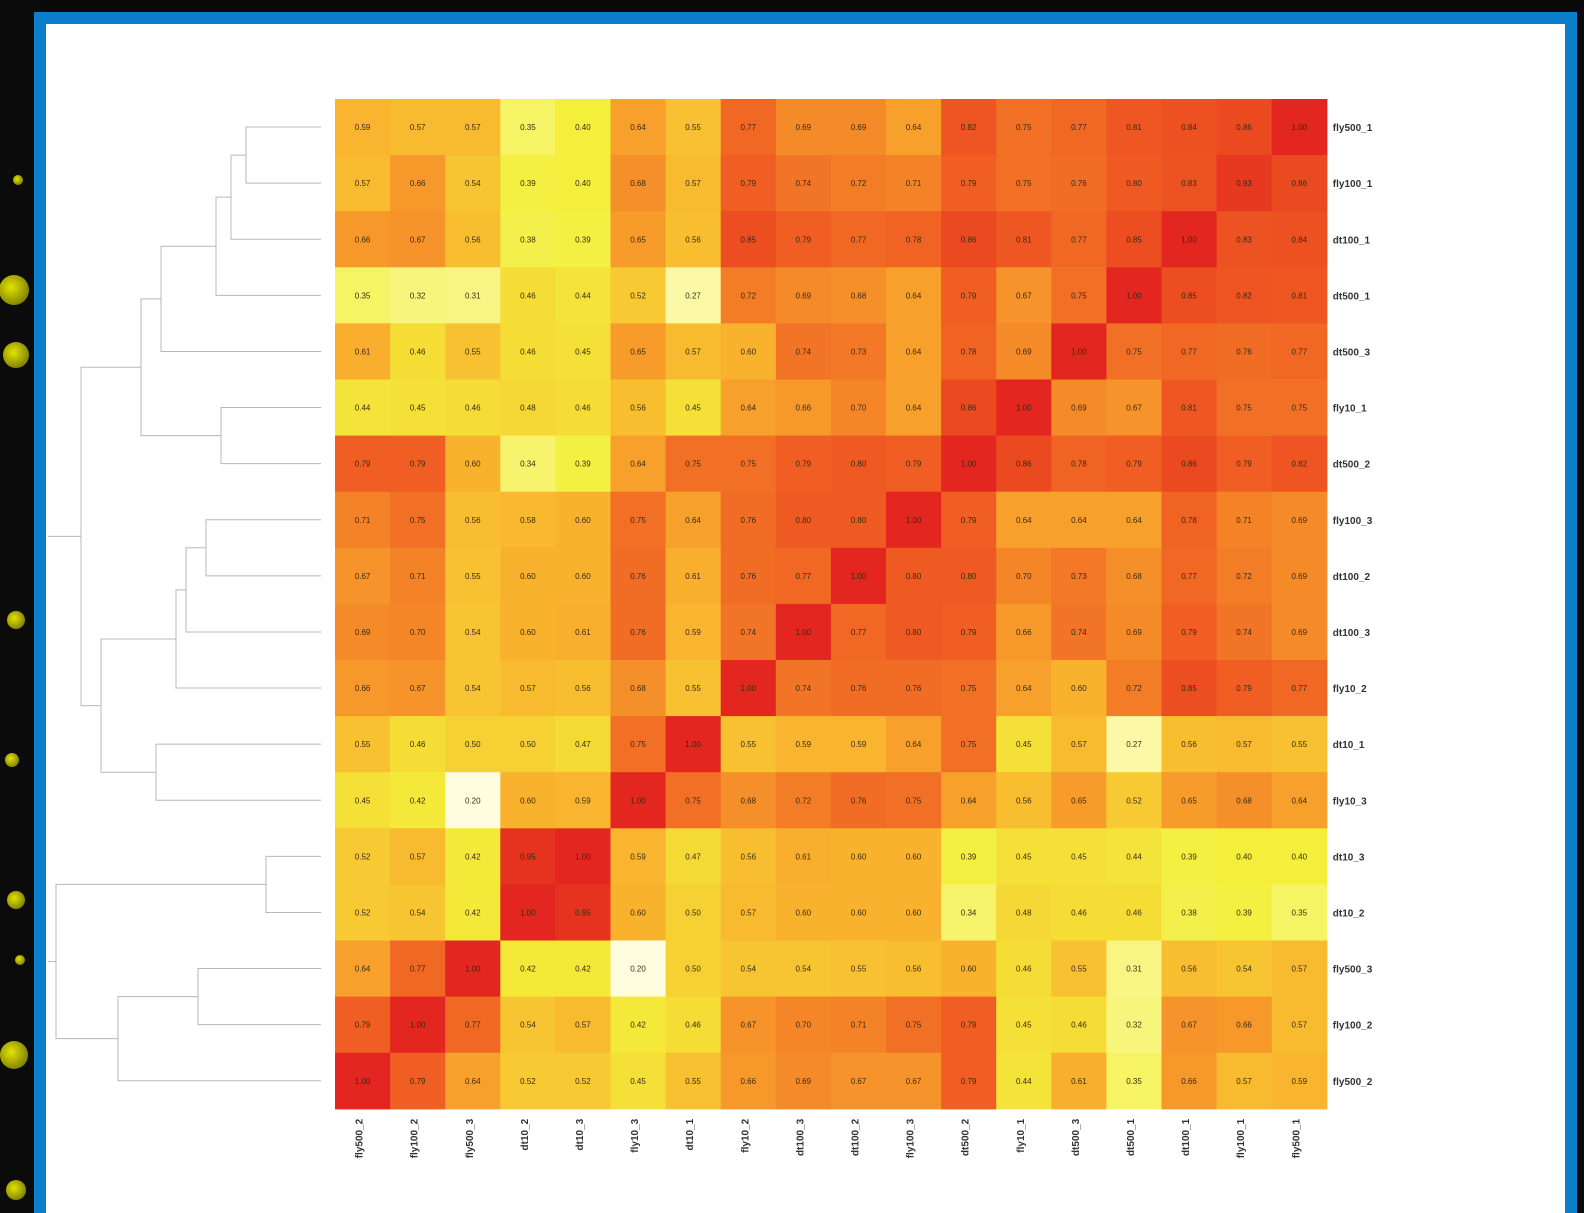  Describe the element at coordinates (804, 1025) in the screenshot. I see `heatmap-value-label: 0.70` at that location.